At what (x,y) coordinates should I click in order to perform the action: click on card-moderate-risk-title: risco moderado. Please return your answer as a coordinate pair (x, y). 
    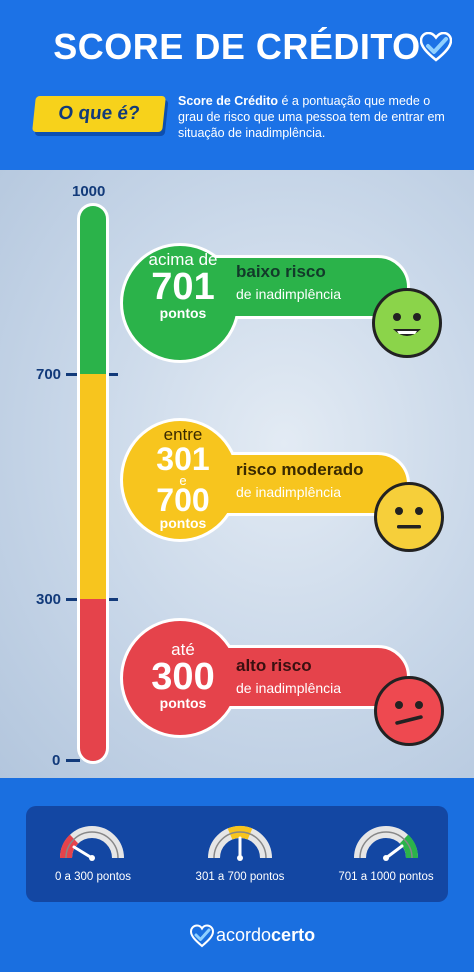
    Looking at the image, I should click on (300, 469).